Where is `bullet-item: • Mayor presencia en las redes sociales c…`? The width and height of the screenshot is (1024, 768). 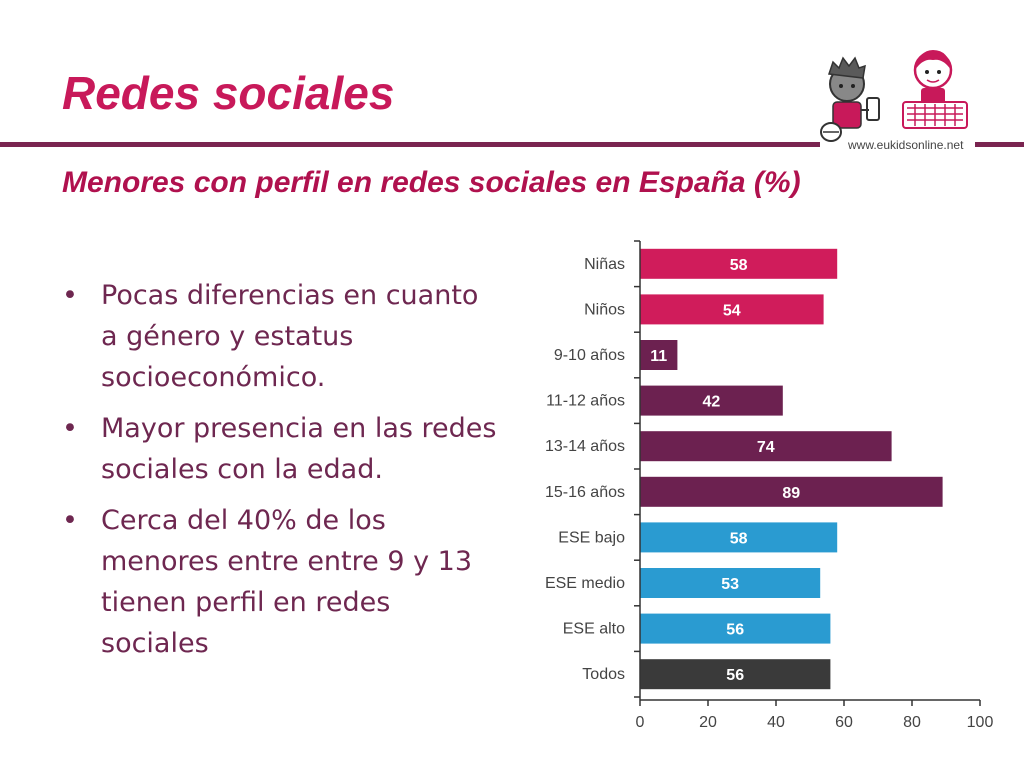 bullet-item: • Mayor presencia en las redes sociales c… is located at coordinates (282, 449).